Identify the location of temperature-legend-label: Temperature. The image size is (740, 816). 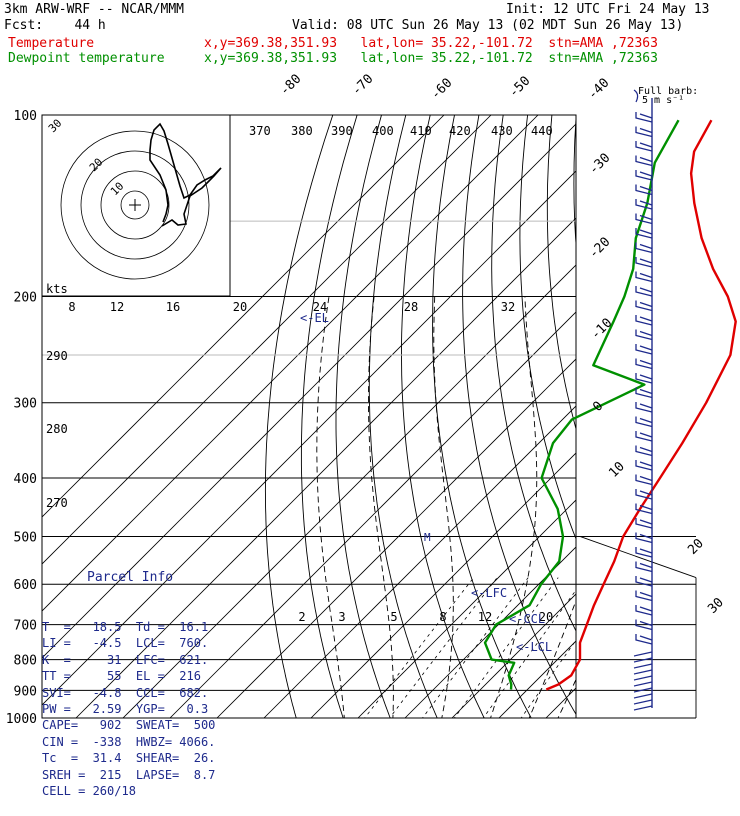
(51, 43).